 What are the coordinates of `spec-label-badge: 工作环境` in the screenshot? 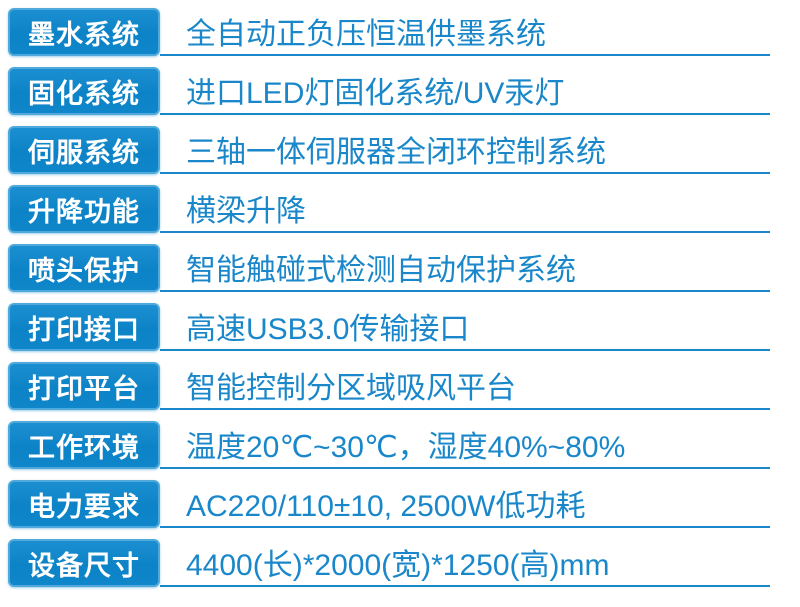 It's located at (84, 445).